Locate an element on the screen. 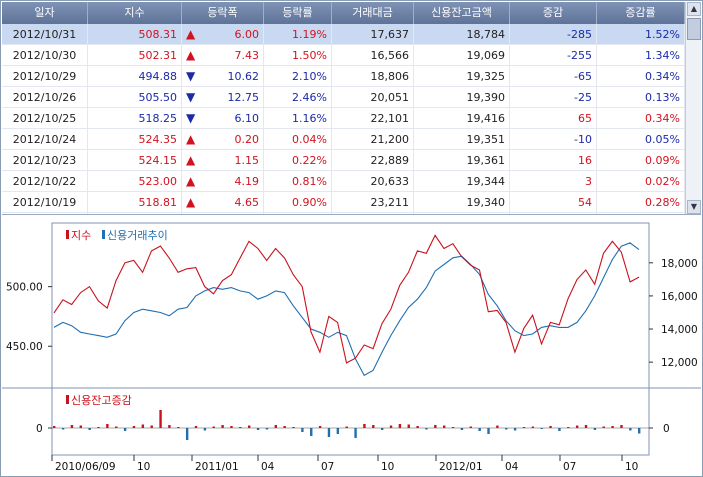  cell-date: 2012/10/25 is located at coordinates (45, 118).